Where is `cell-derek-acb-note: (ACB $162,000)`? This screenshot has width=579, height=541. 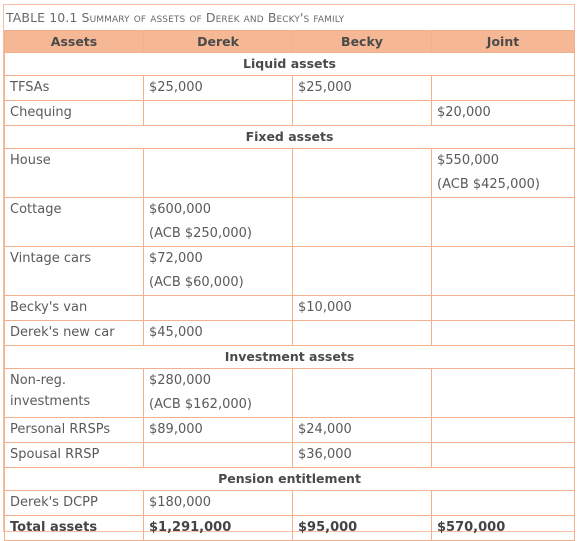 cell-derek-acb-note: (ACB $162,000) is located at coordinates (200, 404).